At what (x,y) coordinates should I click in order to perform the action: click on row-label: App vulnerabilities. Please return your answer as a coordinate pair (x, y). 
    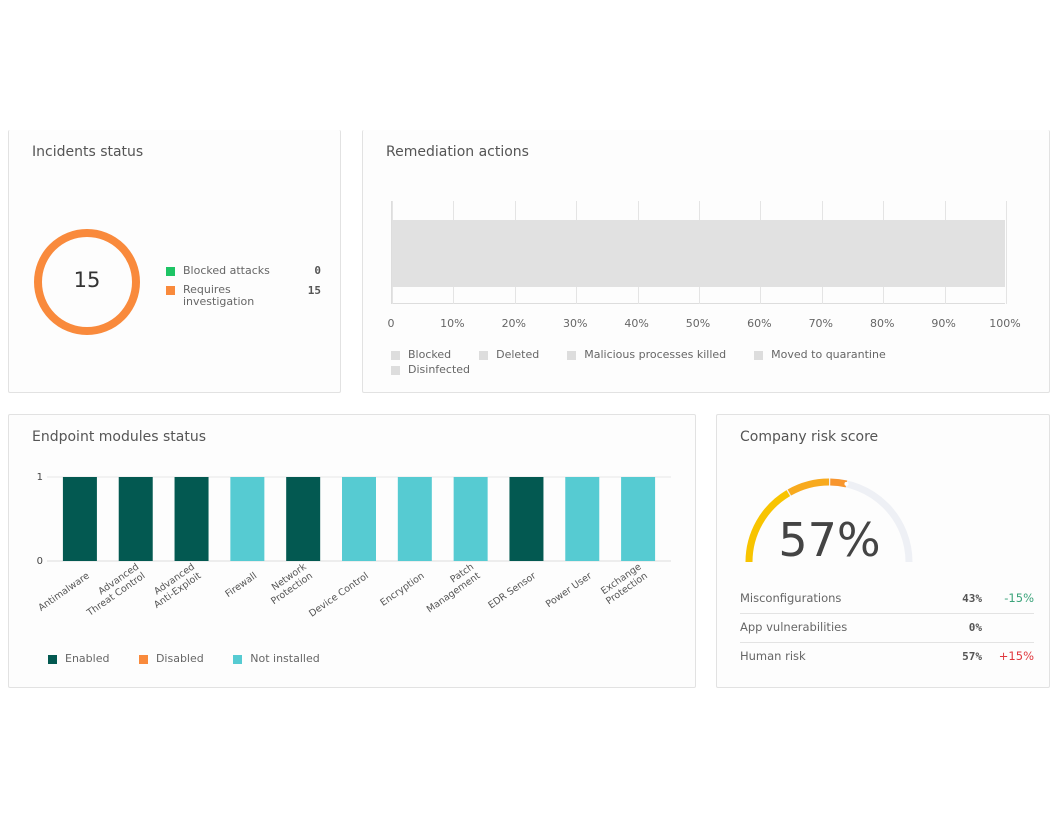
    Looking at the image, I should click on (794, 627).